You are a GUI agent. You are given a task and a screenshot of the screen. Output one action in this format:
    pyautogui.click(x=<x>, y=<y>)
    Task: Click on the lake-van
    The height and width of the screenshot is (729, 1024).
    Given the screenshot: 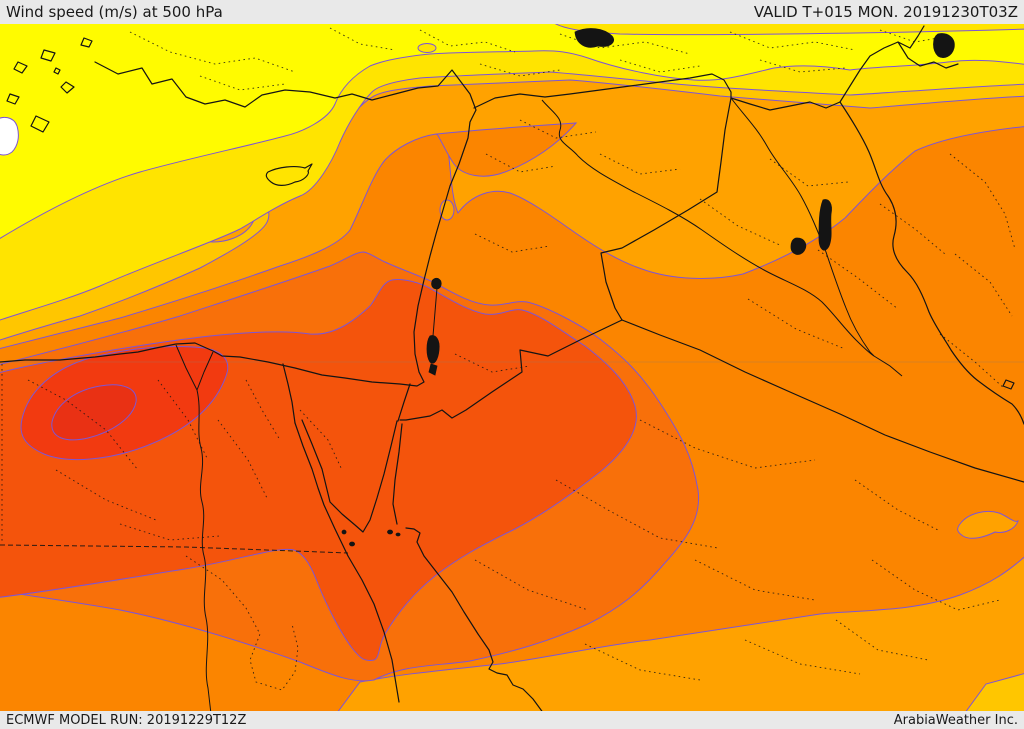 What is the action you would take?
    pyautogui.click(x=594, y=38)
    